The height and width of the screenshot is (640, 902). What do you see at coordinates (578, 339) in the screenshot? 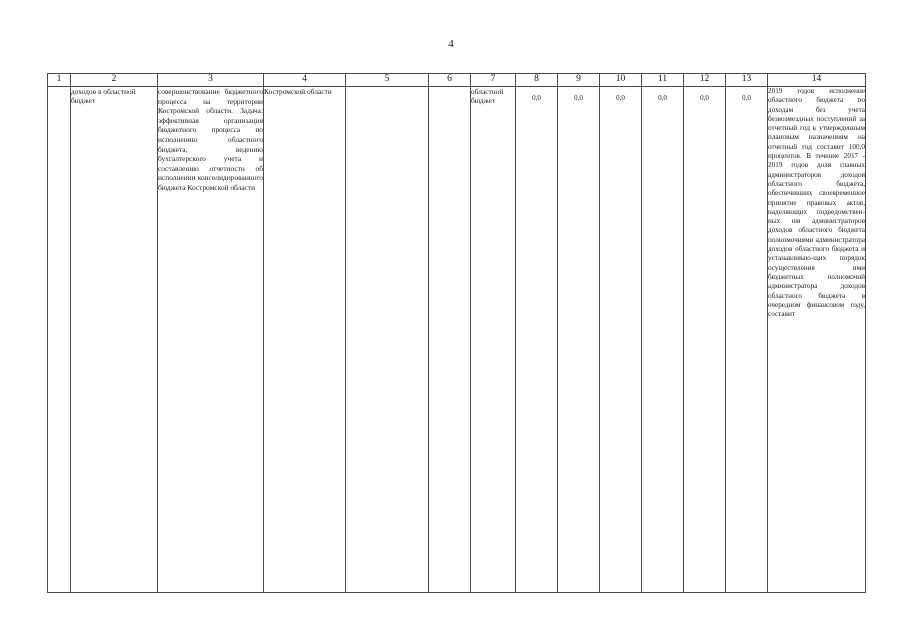
I see `cell-col9: 0,0` at bounding box center [578, 339].